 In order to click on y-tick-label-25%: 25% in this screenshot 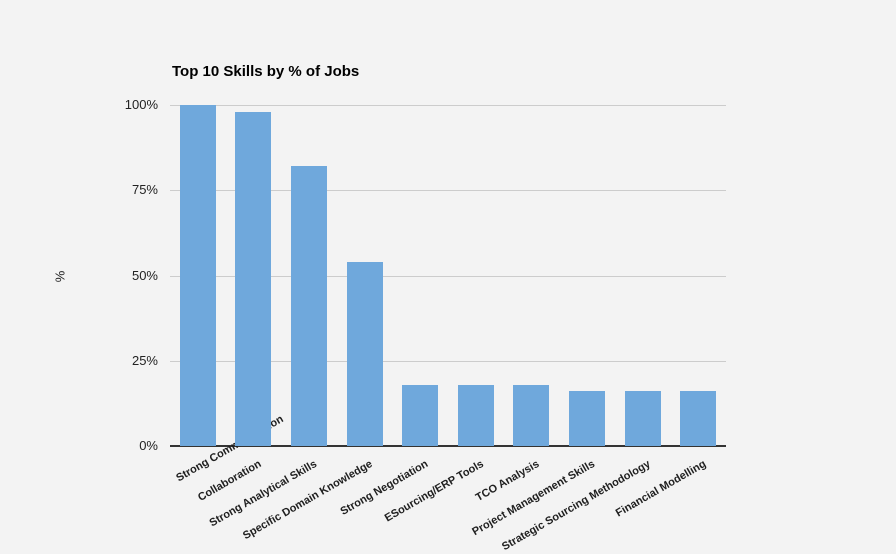, I will do `click(144, 360)`.